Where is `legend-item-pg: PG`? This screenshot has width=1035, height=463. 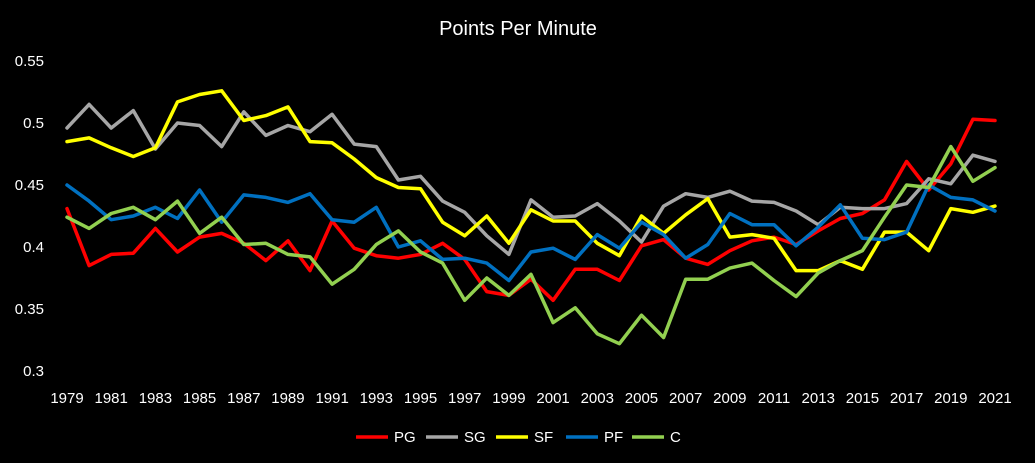 legend-item-pg: PG is located at coordinates (386, 437).